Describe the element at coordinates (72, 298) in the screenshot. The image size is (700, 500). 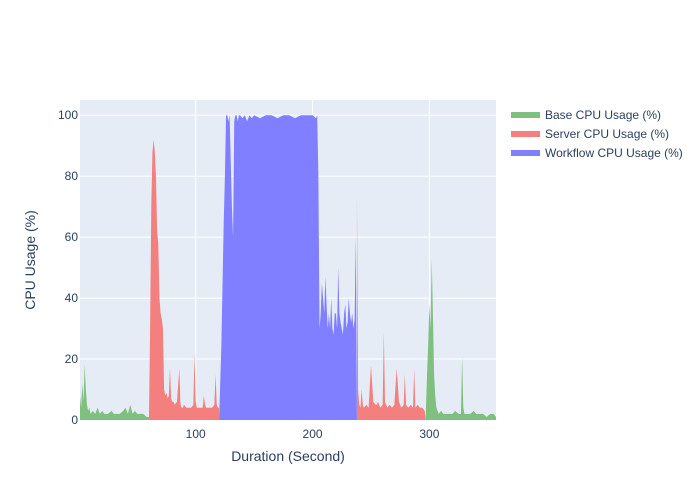
I see `y-tick-label: 40` at that location.